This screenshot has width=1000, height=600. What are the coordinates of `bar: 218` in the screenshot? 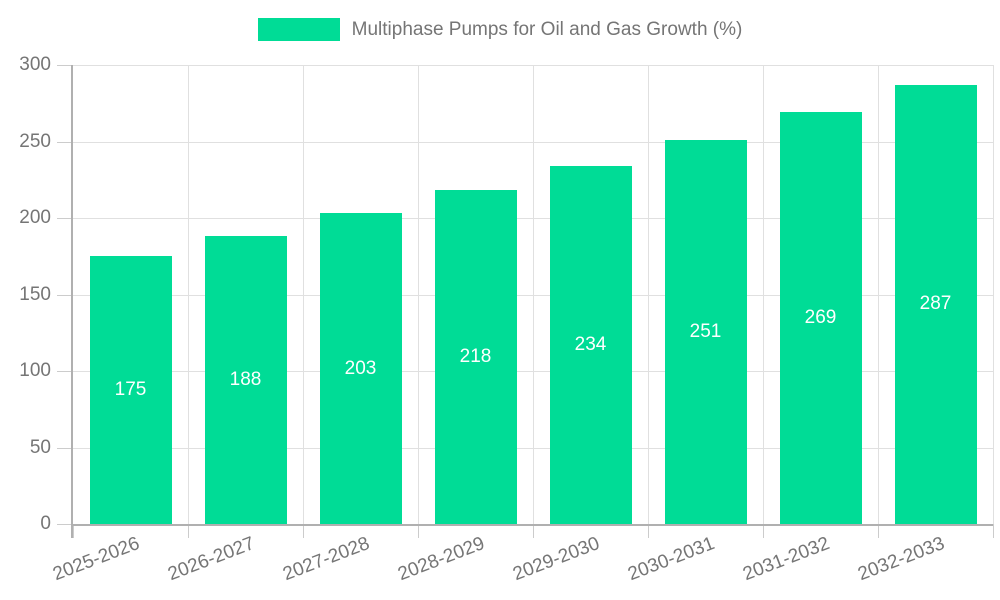 It's located at (475, 357).